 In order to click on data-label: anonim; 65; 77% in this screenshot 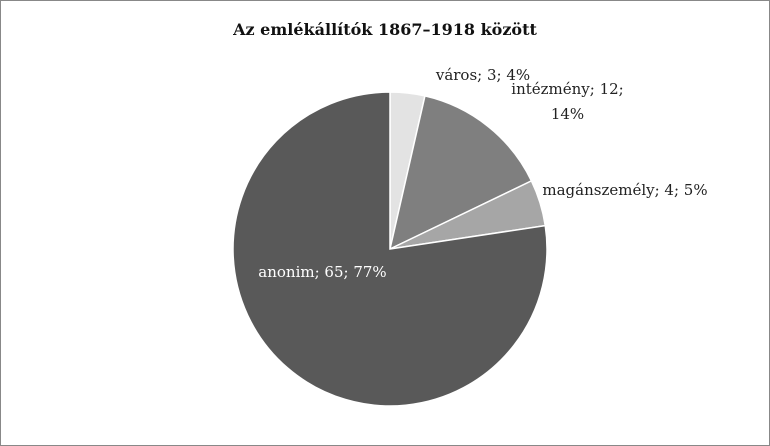, I will do `click(322, 272)`.